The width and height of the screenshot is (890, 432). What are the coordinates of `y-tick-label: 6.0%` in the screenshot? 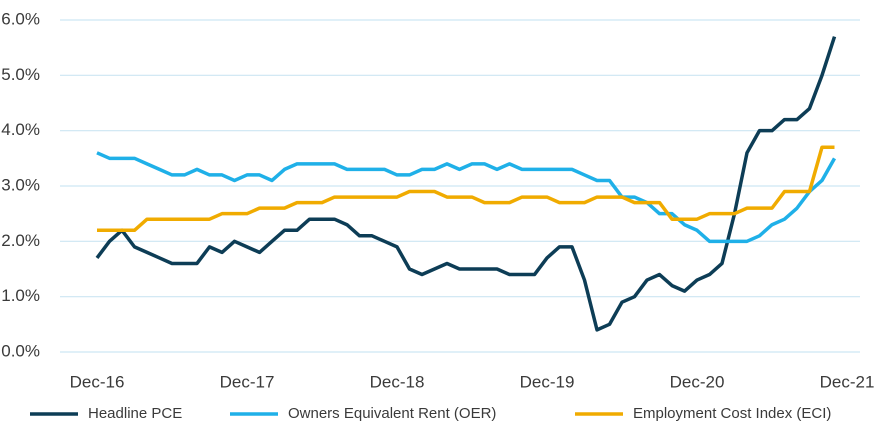 It's located at (20, 18).